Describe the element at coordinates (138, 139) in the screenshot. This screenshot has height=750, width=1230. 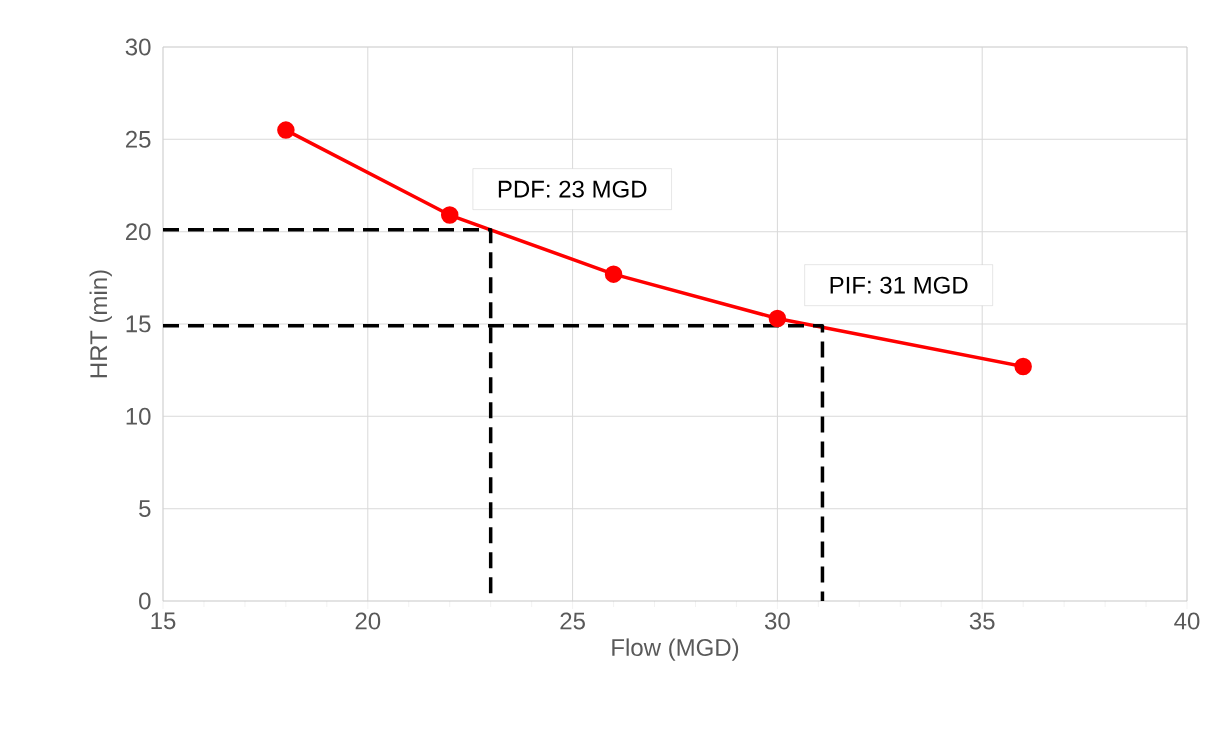
I see `y-tick-label: 25` at that location.